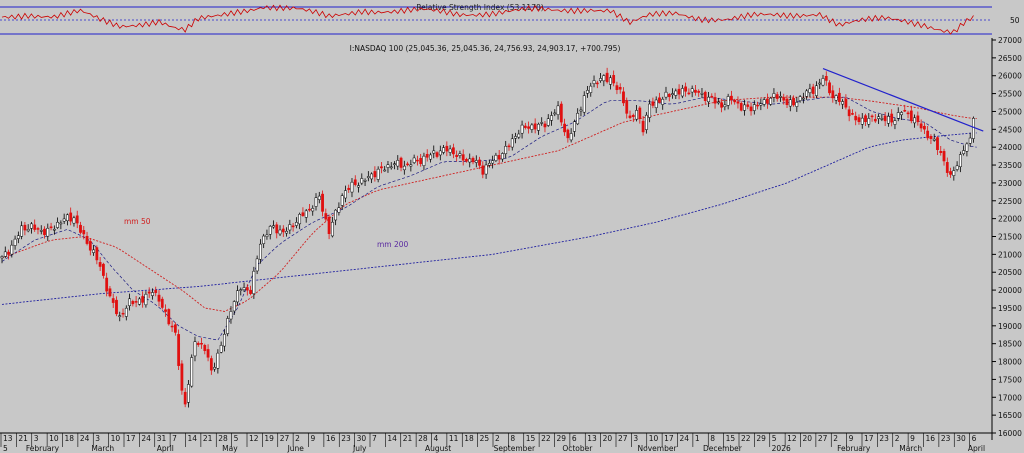  Describe the element at coordinates (723, 448) in the screenshot. I see `x-month-label: December` at that location.